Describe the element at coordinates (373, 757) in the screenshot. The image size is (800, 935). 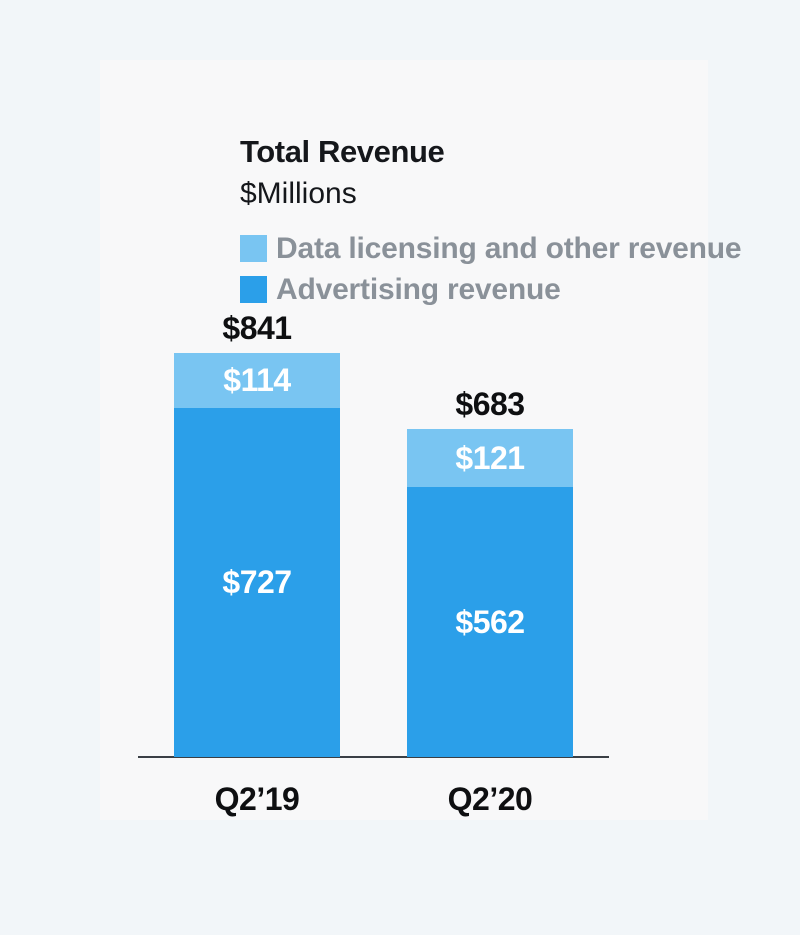
I see `x-axis-line` at that location.